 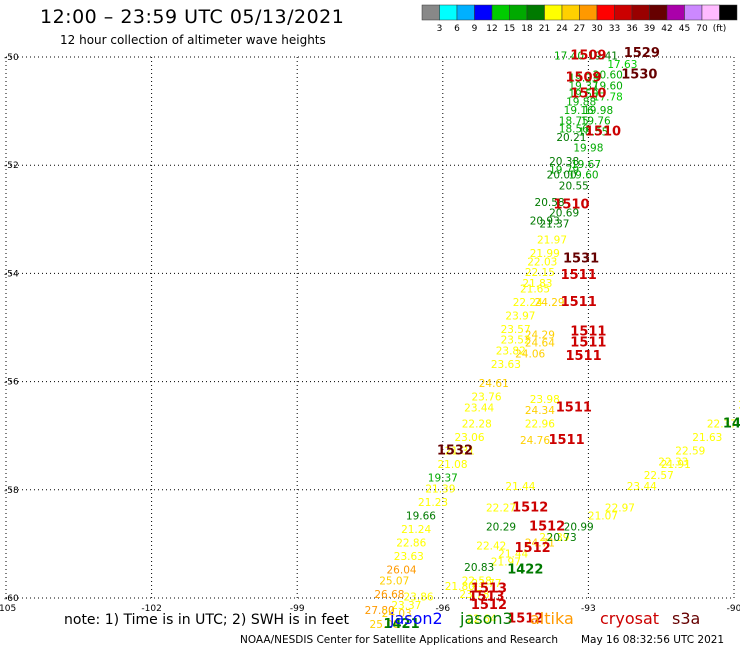 I want to click on wave-height-point: 20.73, so click(x=562, y=538).